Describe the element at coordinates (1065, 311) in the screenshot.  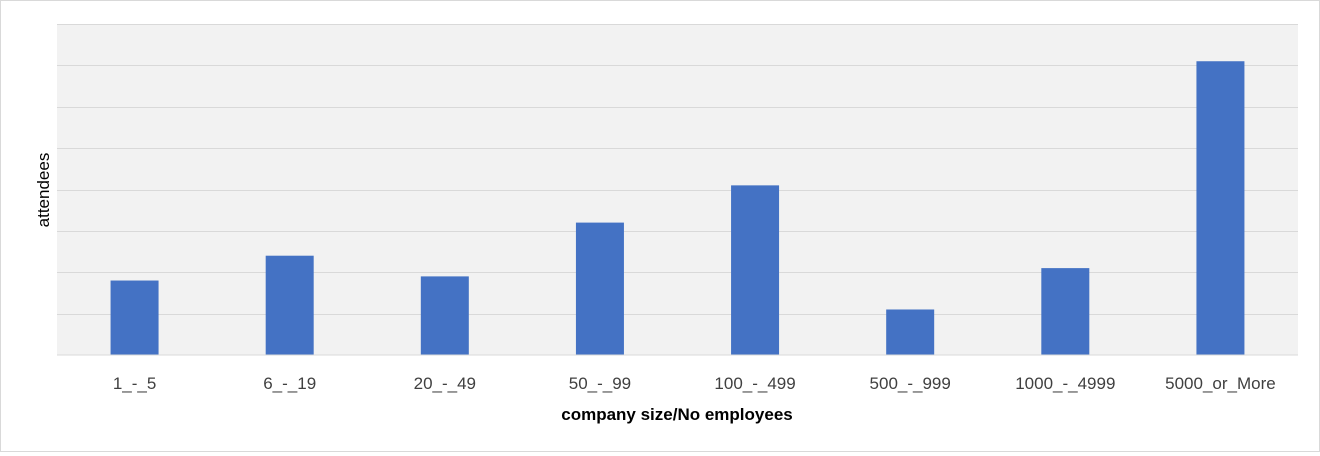
I see `bar-1000_-_4999` at that location.